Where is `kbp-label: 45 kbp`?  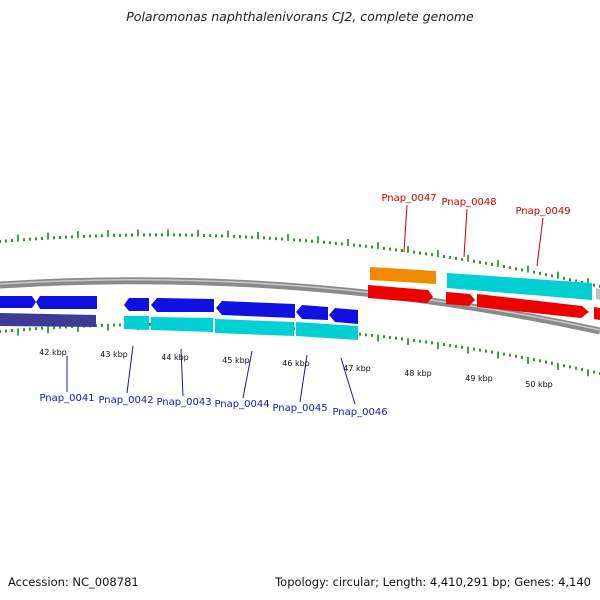 kbp-label: 45 kbp is located at coordinates (236, 360).